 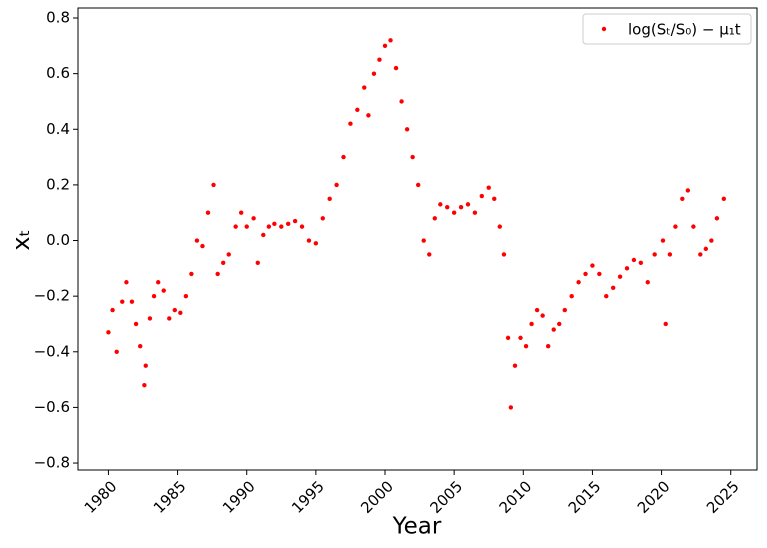 What do you see at coordinates (308, 497) in the screenshot?
I see `x-tick-label: 1995` at bounding box center [308, 497].